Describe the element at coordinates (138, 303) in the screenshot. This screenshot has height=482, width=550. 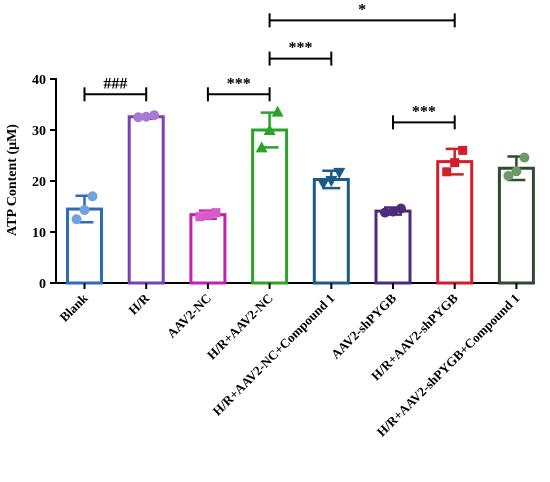
I see `x-tick-label: H/R` at that location.